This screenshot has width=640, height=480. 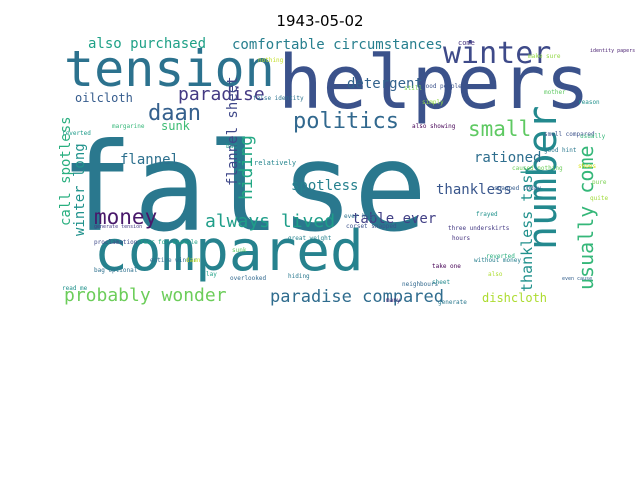 What do you see at coordinates (104, 98) in the screenshot?
I see `word: oilcloth` at bounding box center [104, 98].